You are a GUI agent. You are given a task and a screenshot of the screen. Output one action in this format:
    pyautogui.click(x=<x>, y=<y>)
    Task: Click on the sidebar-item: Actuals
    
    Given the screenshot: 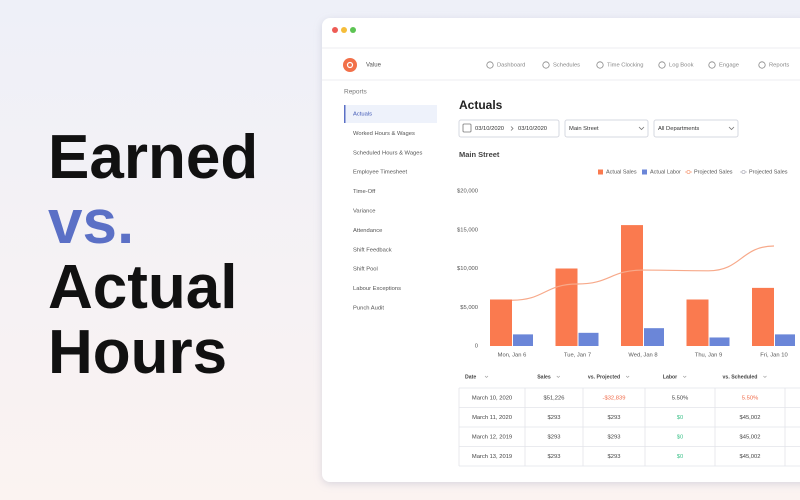 What is the action you would take?
    pyautogui.click(x=362, y=115)
    